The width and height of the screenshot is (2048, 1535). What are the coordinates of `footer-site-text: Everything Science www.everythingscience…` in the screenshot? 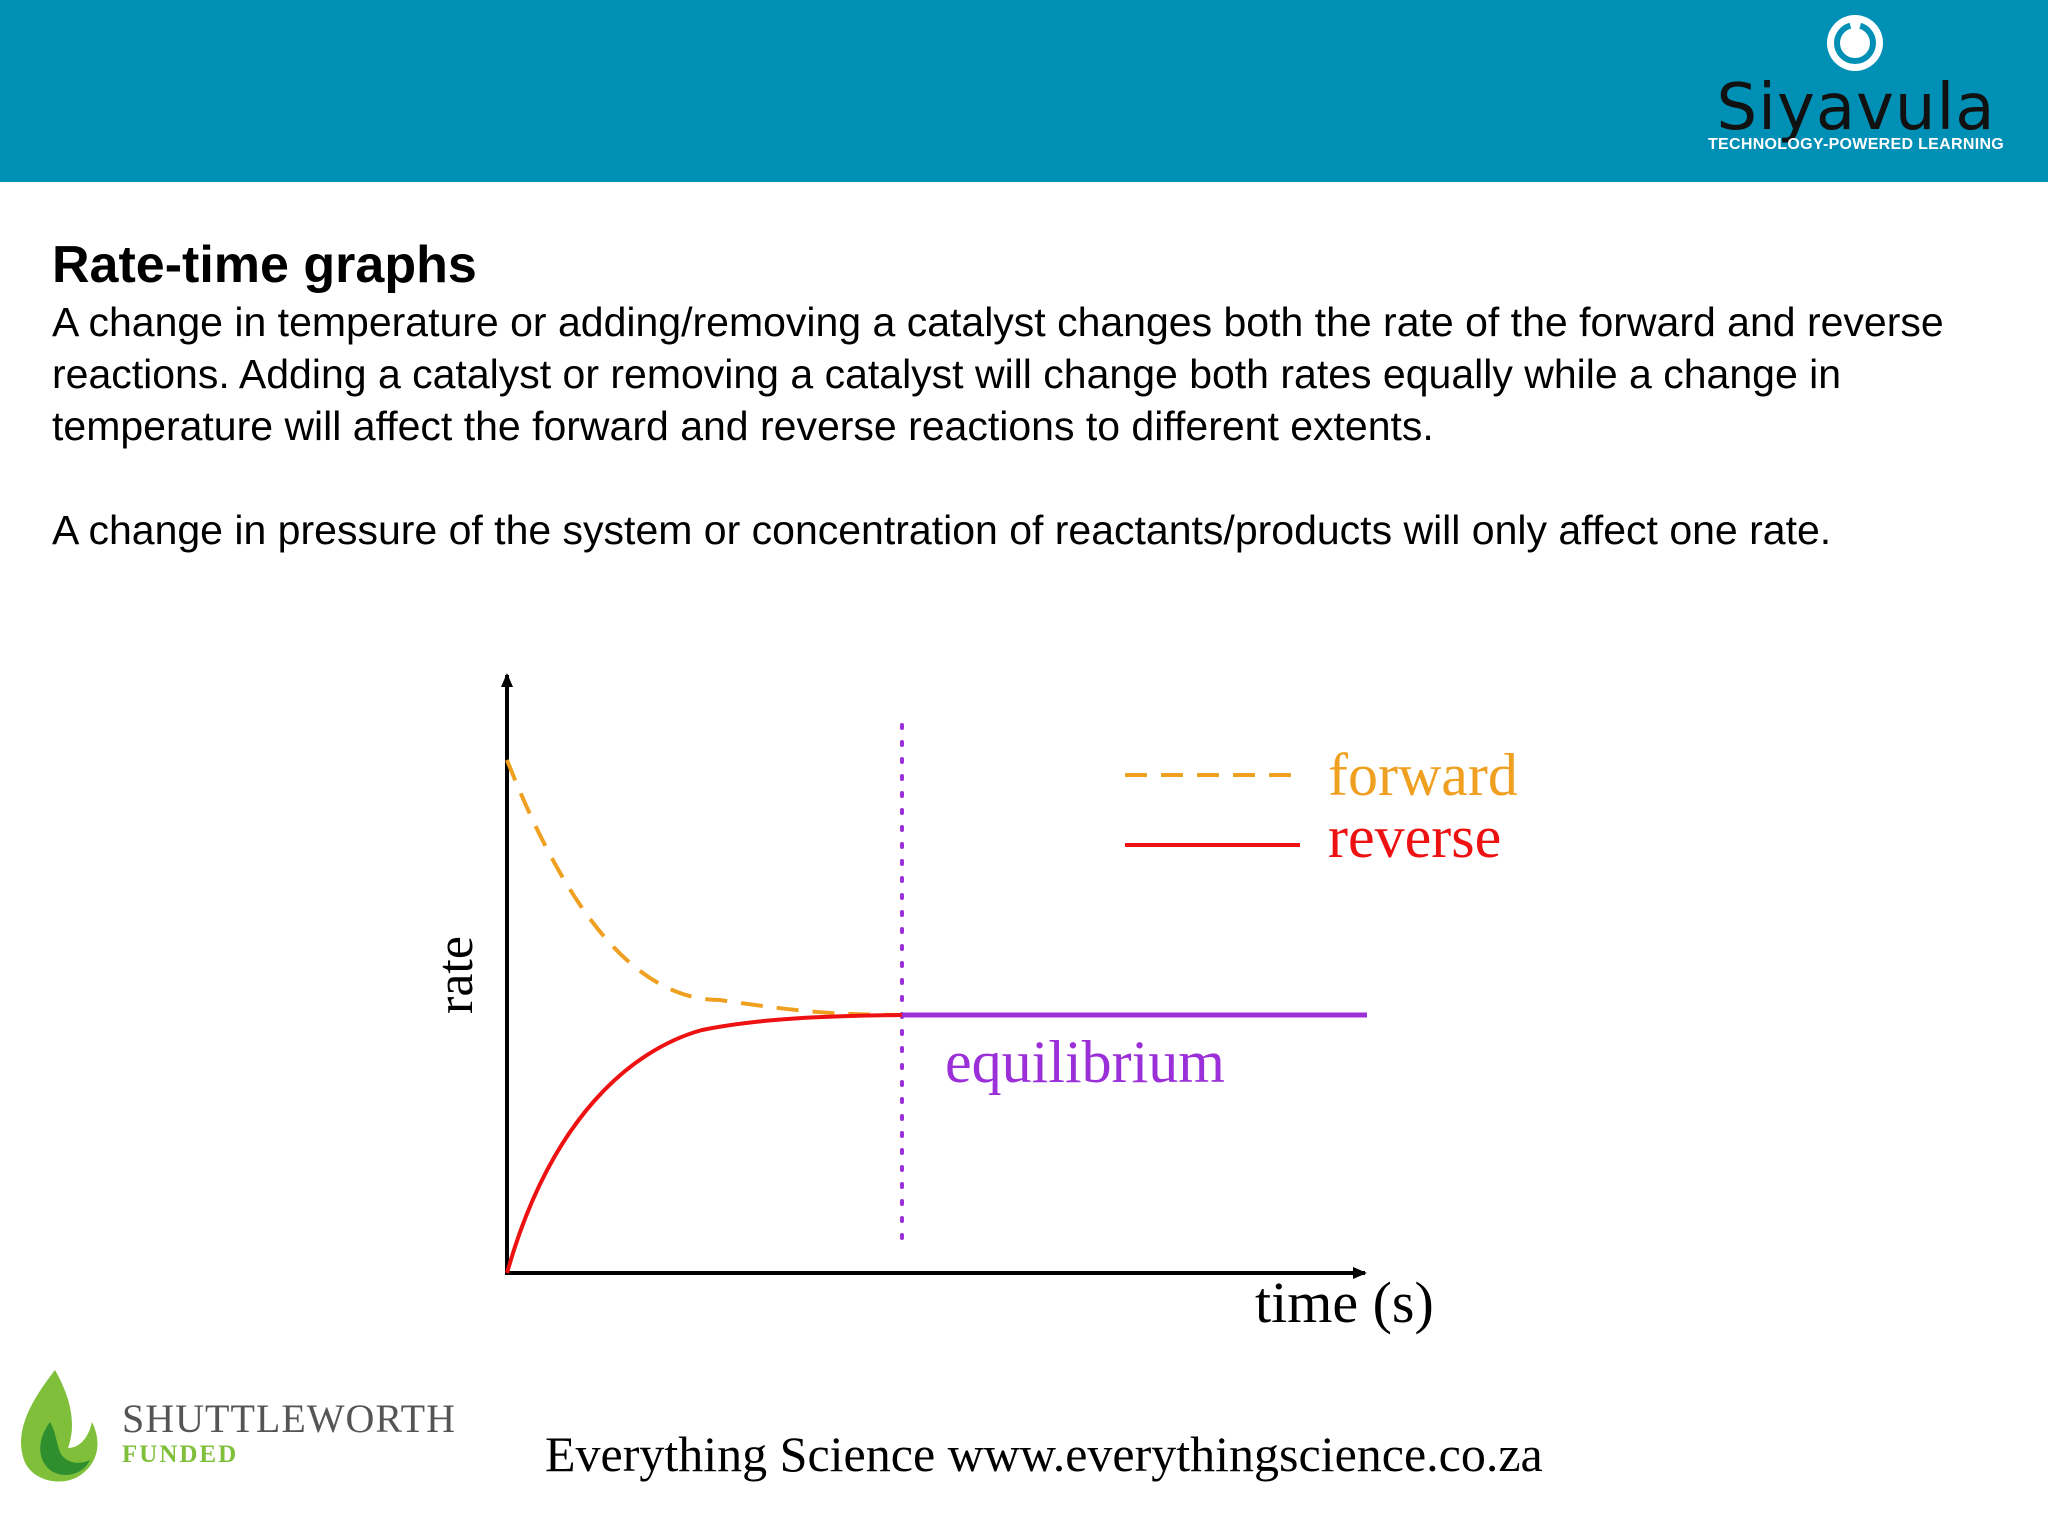 It's located at (1044, 1454).